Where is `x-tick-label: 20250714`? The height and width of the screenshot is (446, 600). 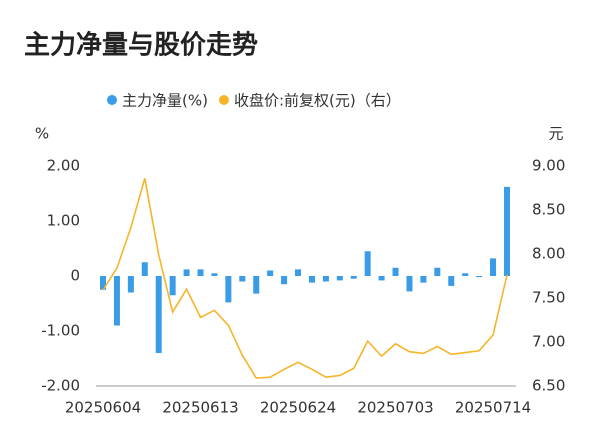 x-tick-label: 20250714 is located at coordinates (493, 408).